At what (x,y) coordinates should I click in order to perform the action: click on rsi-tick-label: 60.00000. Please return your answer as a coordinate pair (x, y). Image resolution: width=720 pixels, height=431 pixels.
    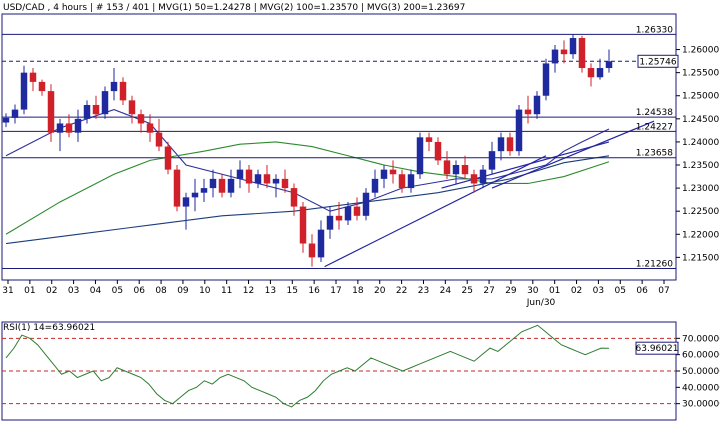
    Looking at the image, I should click on (701, 356).